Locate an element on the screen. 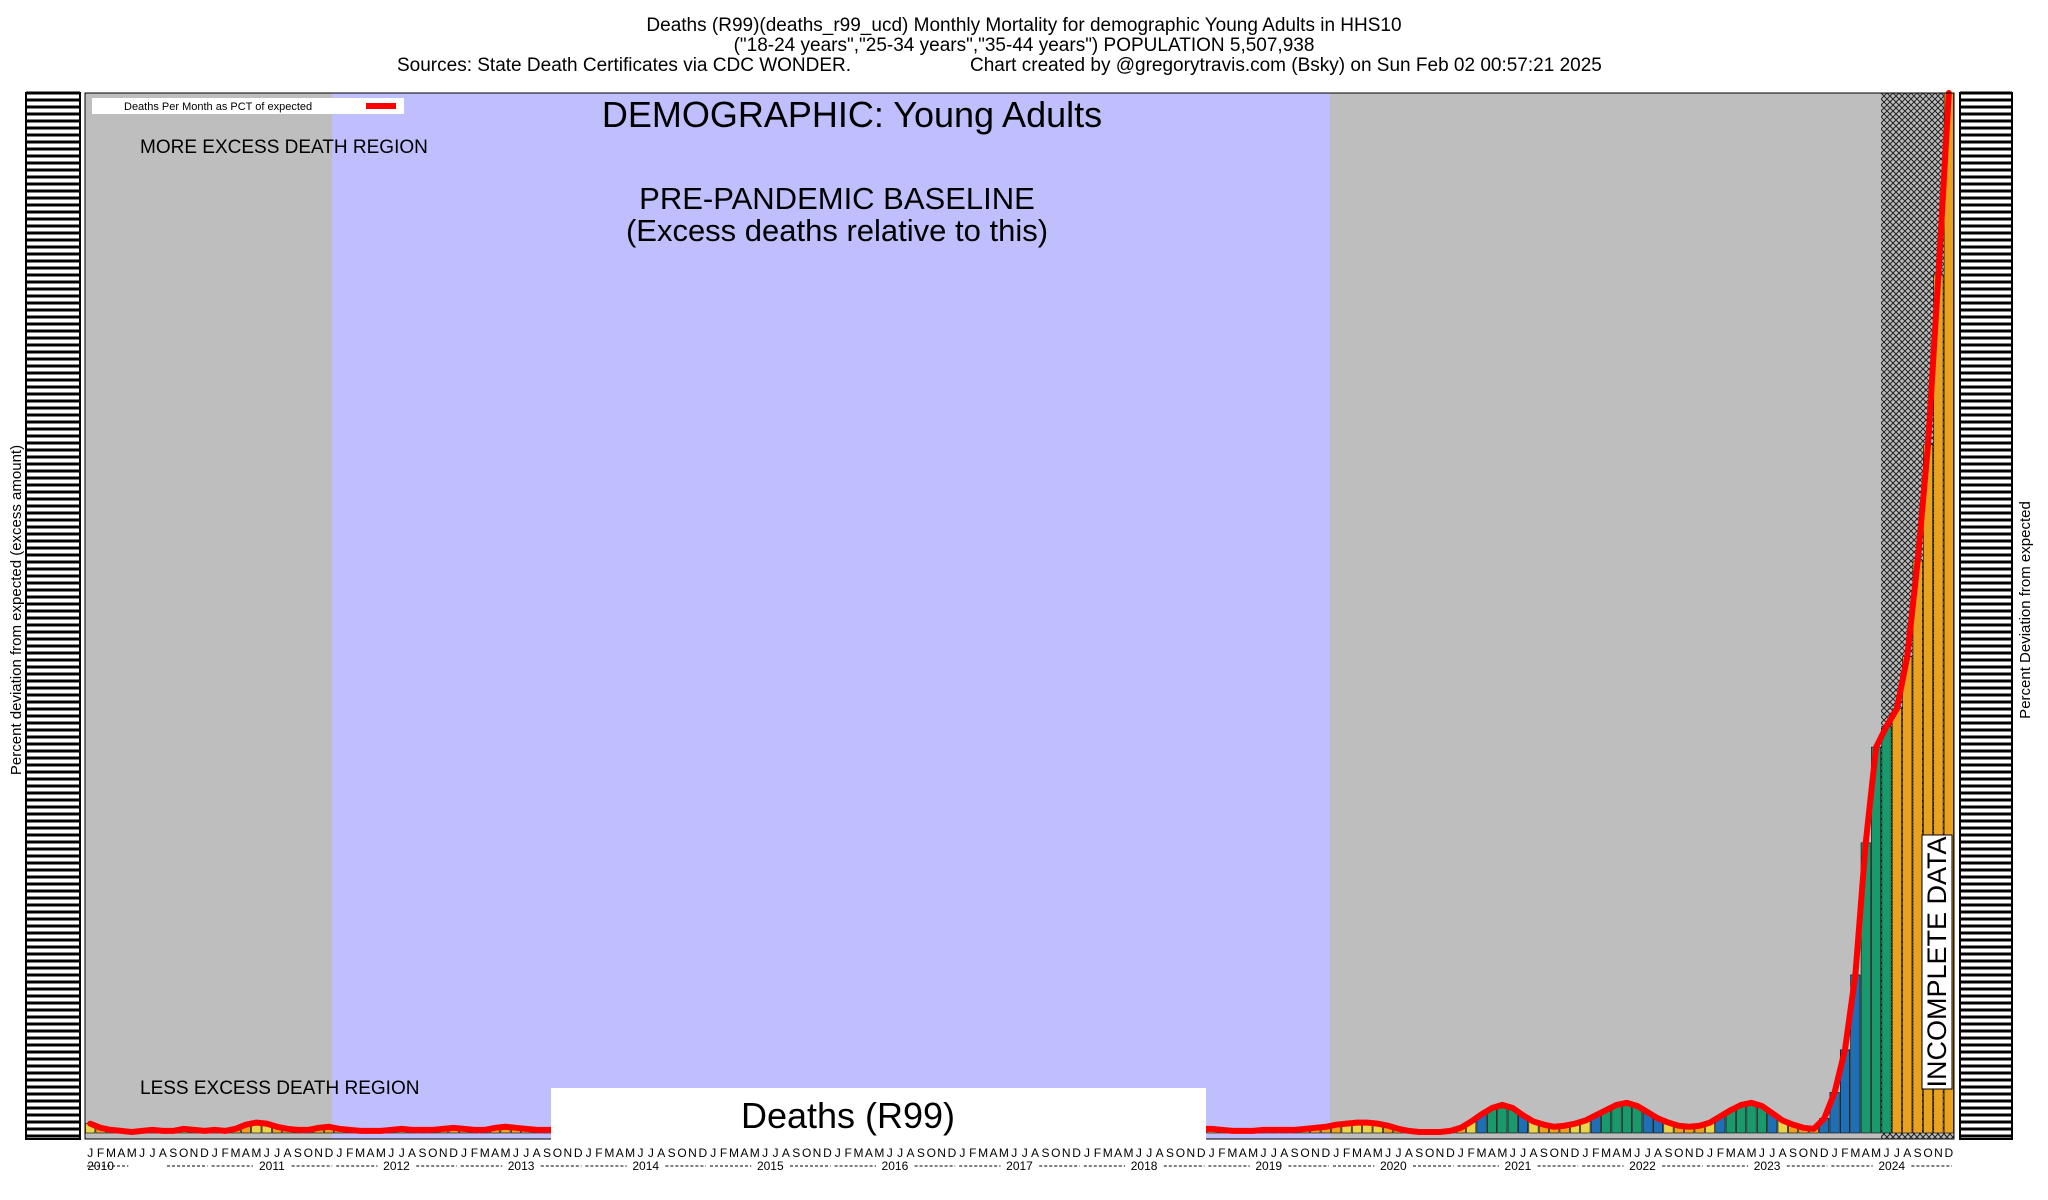 The width and height of the screenshot is (2048, 1200). left-axis-marks is located at coordinates (53, 615).